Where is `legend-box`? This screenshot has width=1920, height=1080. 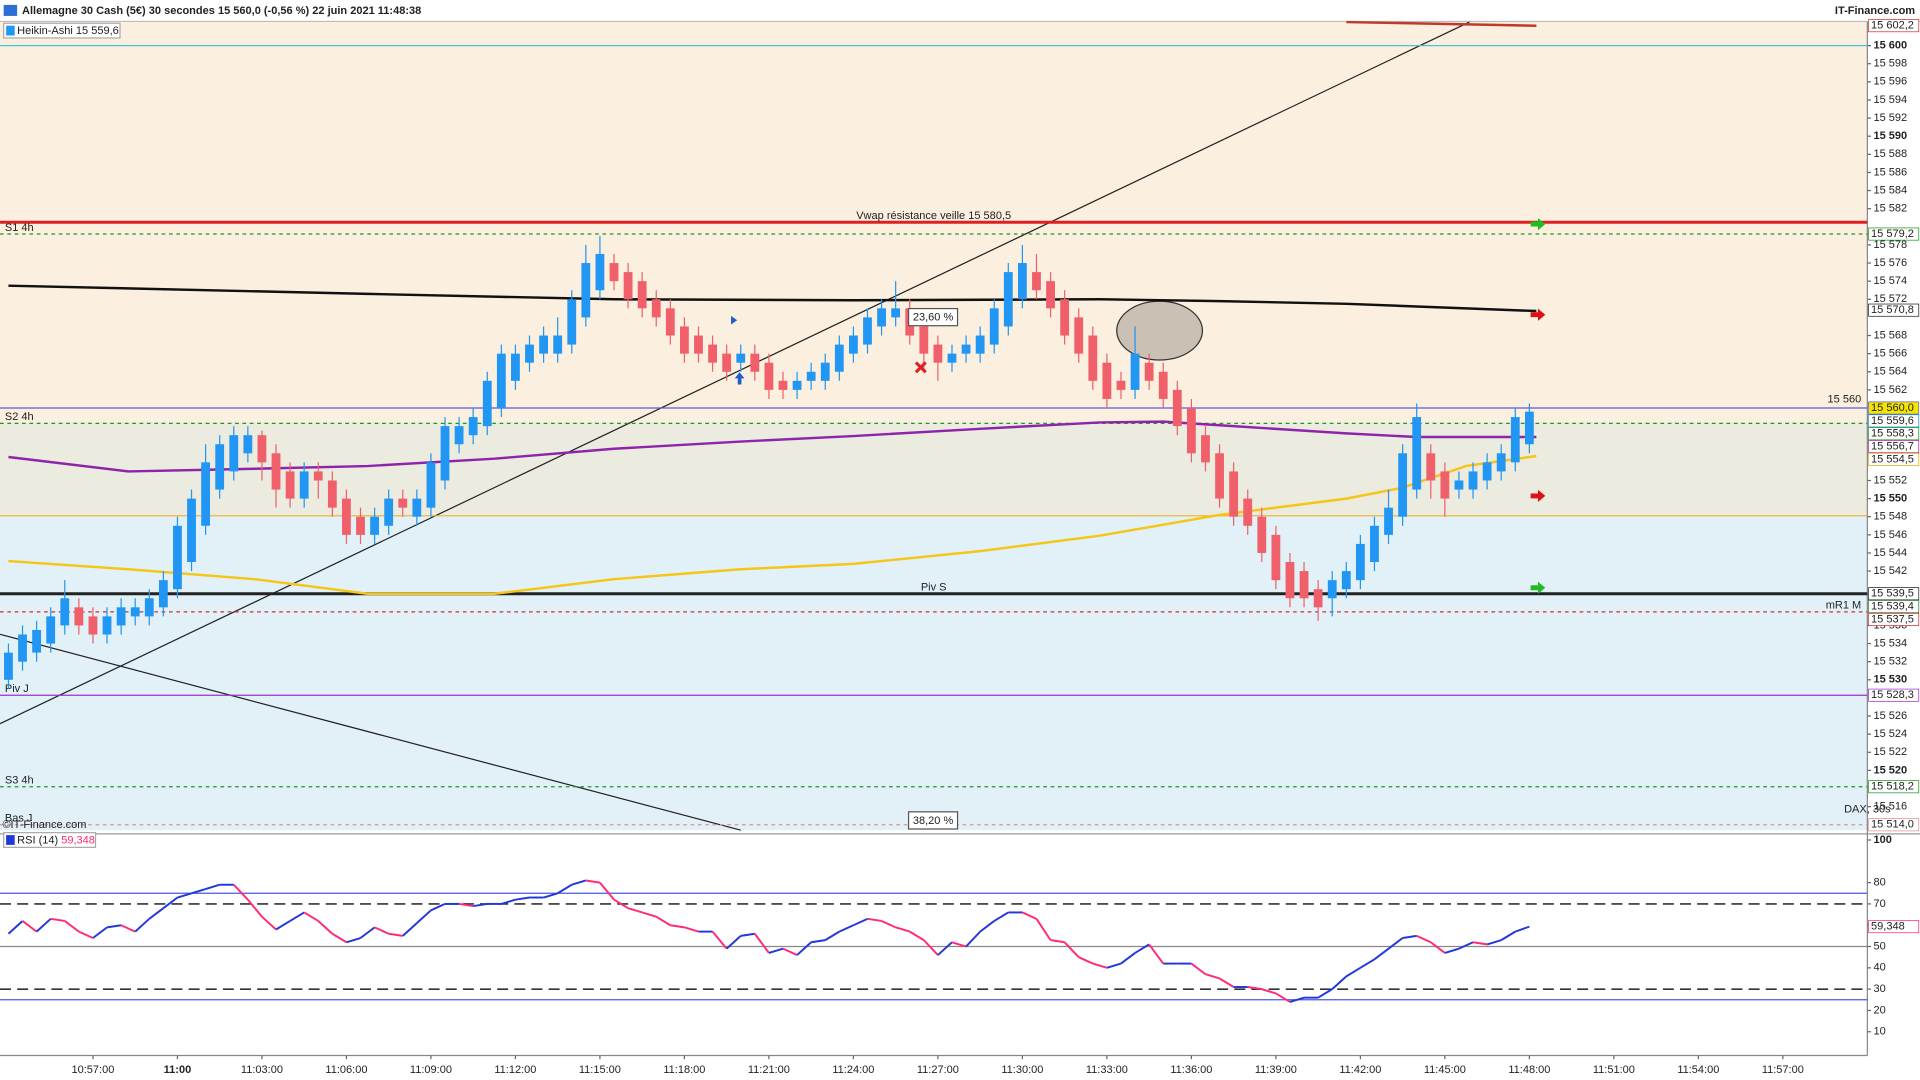 legend-box is located at coordinates (62, 30).